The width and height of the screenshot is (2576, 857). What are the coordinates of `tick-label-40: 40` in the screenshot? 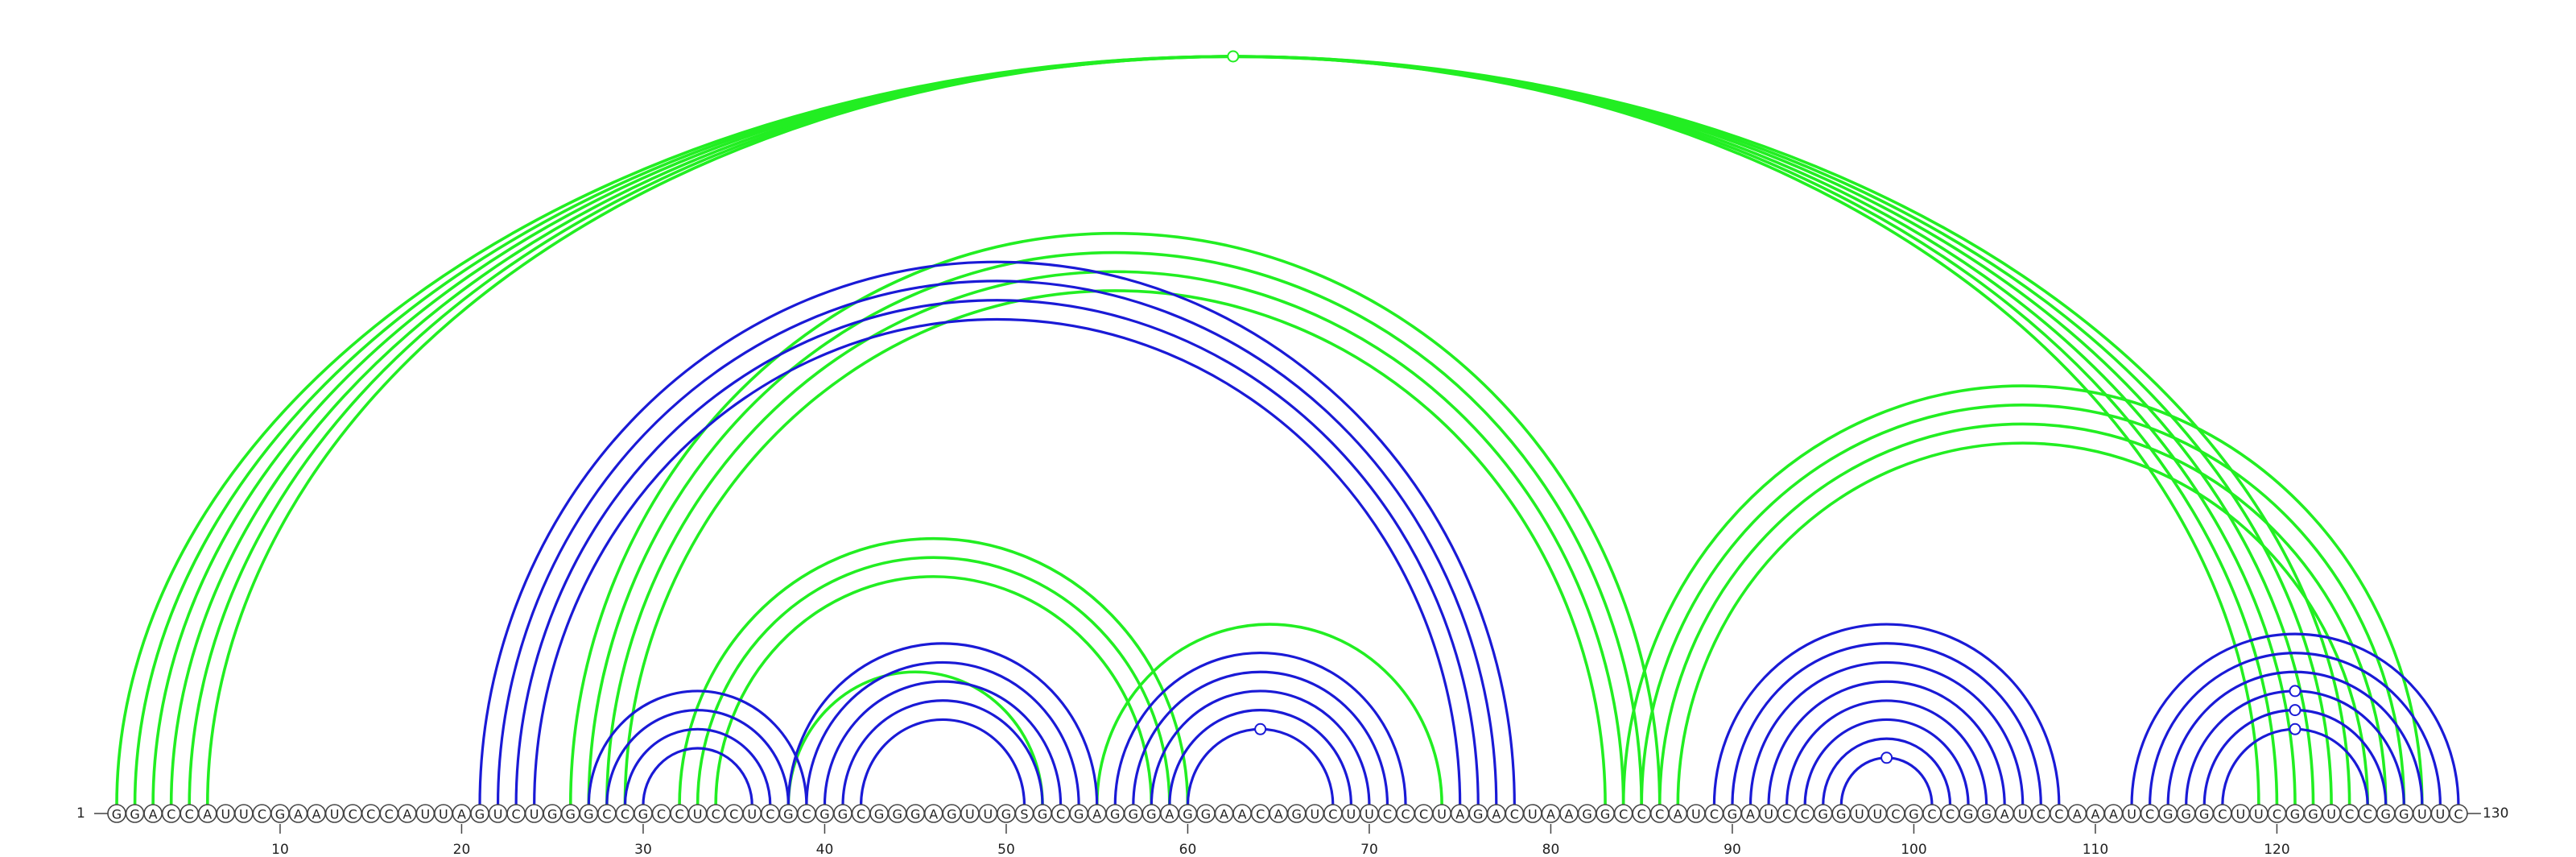 It's located at (825, 849).